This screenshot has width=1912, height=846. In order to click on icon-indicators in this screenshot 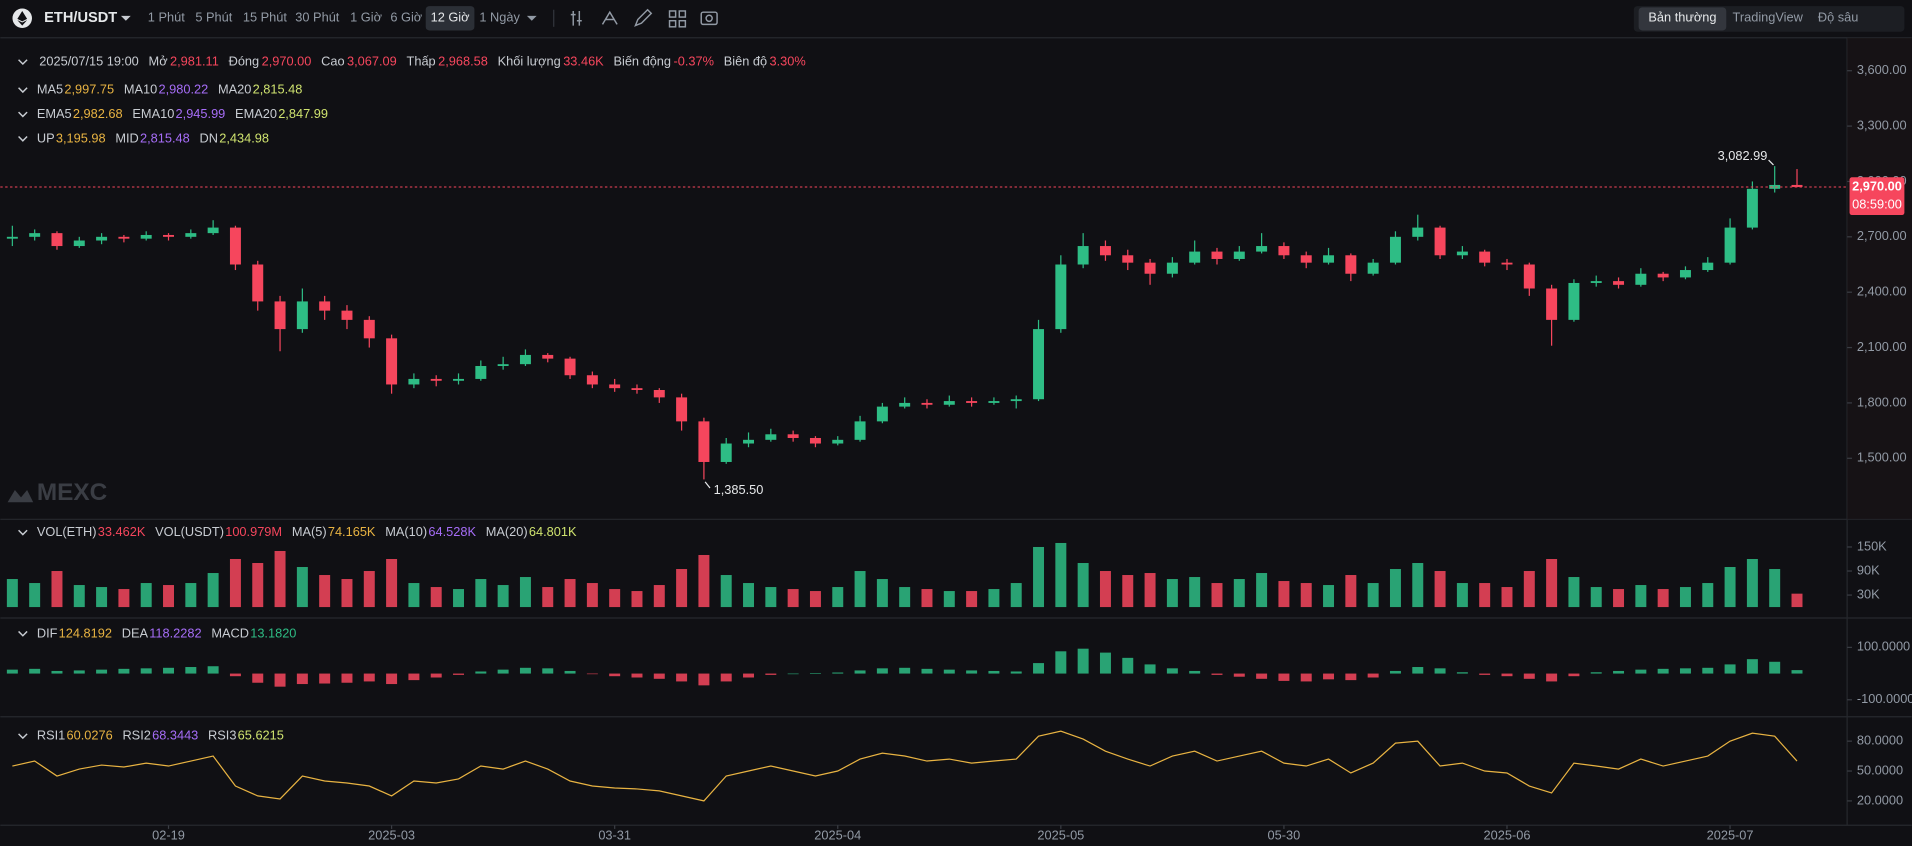, I will do `click(576, 18)`.